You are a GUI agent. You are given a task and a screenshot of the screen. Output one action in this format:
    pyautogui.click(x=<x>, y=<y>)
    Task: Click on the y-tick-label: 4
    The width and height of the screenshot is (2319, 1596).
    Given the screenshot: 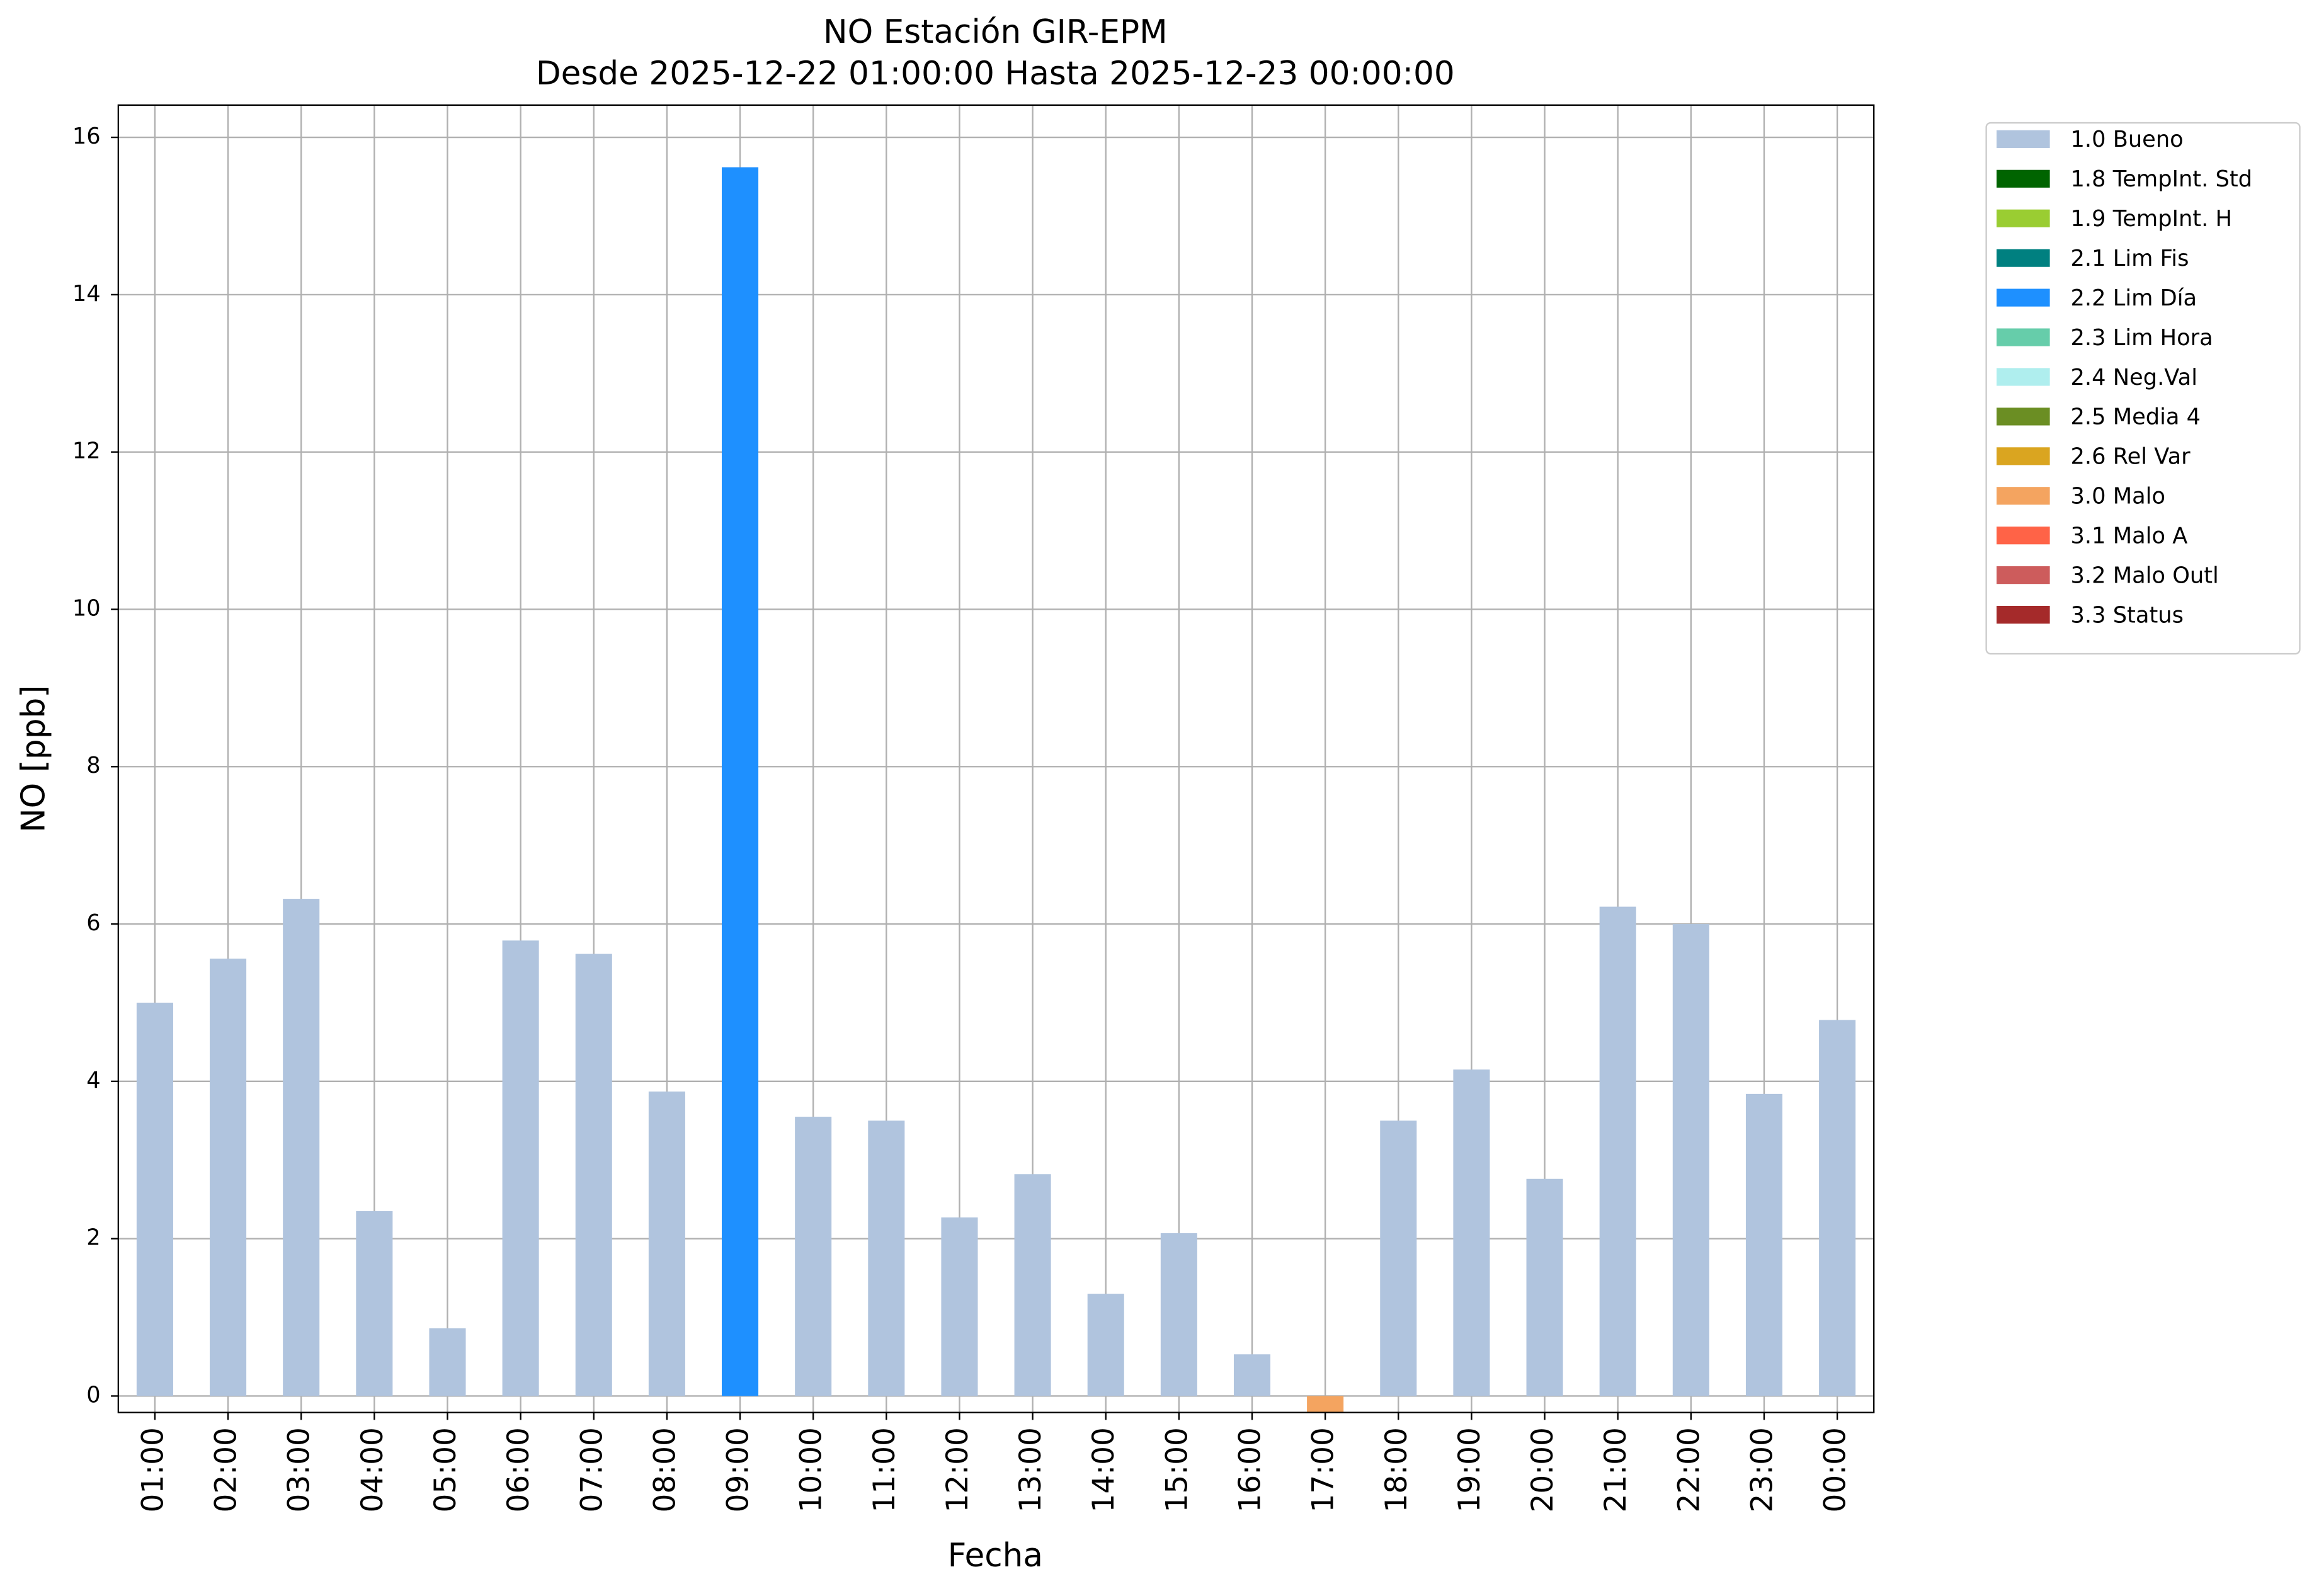 What is the action you would take?
    pyautogui.click(x=93, y=1080)
    